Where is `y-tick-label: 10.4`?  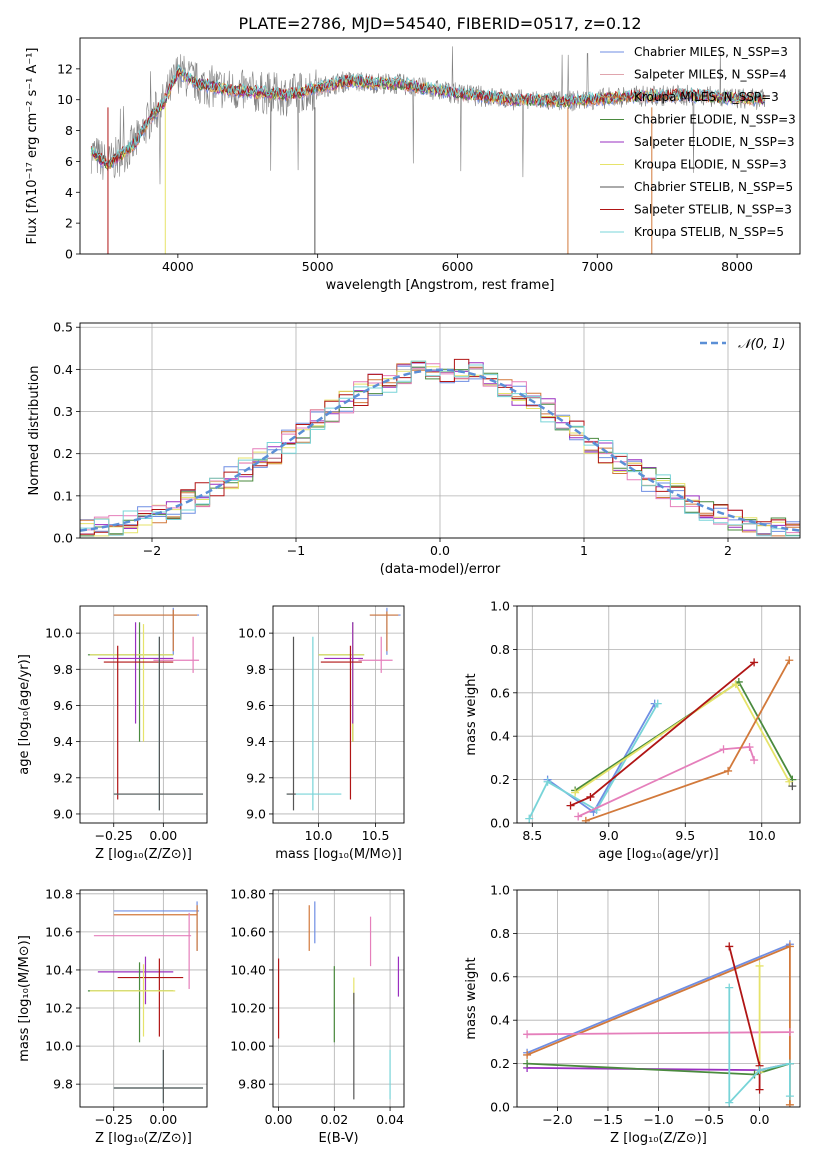 y-tick-label: 10.4 is located at coordinates (59, 969).